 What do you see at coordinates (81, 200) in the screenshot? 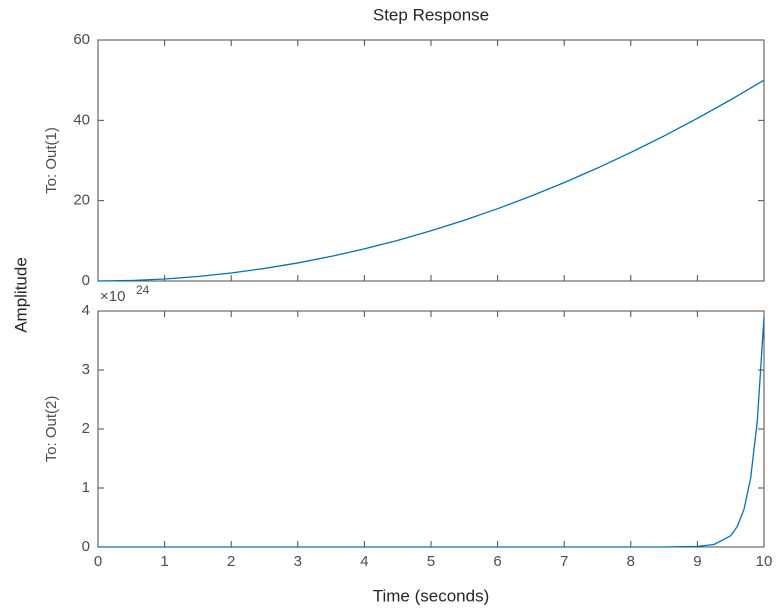
I see `y-tick-label: 20` at bounding box center [81, 200].